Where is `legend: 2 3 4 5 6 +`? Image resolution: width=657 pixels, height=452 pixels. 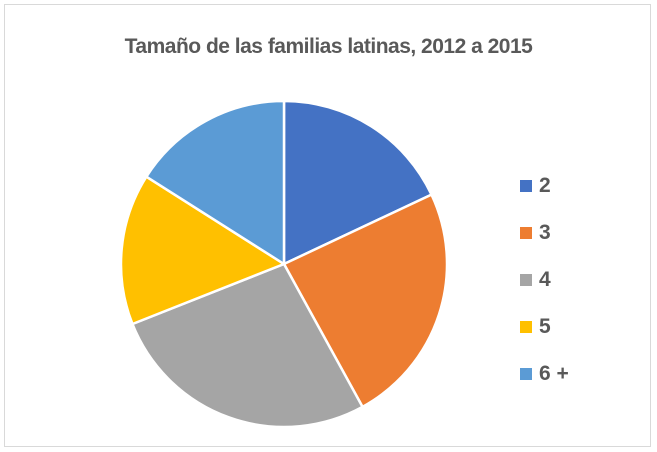 legend: 2 3 4 5 6 + is located at coordinates (544, 279).